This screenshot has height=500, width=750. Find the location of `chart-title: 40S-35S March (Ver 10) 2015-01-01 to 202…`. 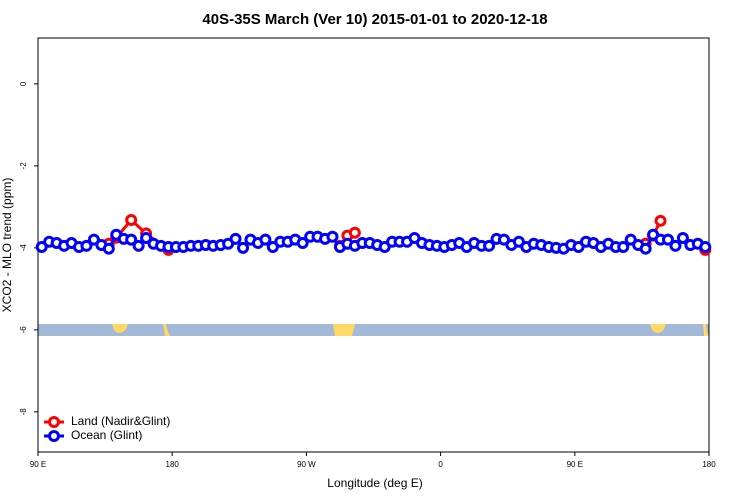

chart-title: 40S-35S March (Ver 10) 2015-01-01 to 202… is located at coordinates (374, 19).